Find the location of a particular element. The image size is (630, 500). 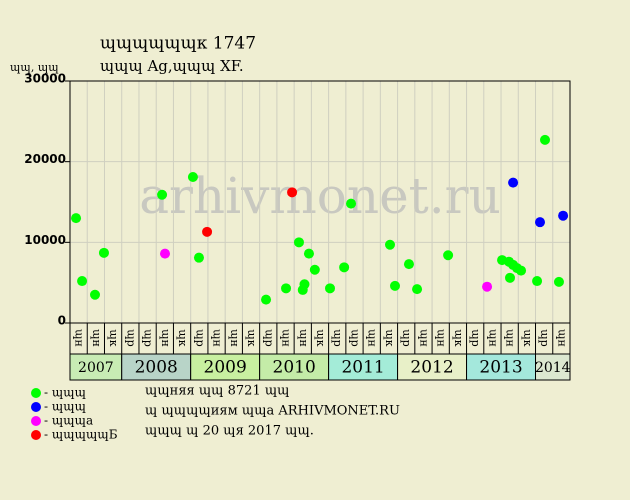

y-tick-label: 30000 is located at coordinates (45, 79).